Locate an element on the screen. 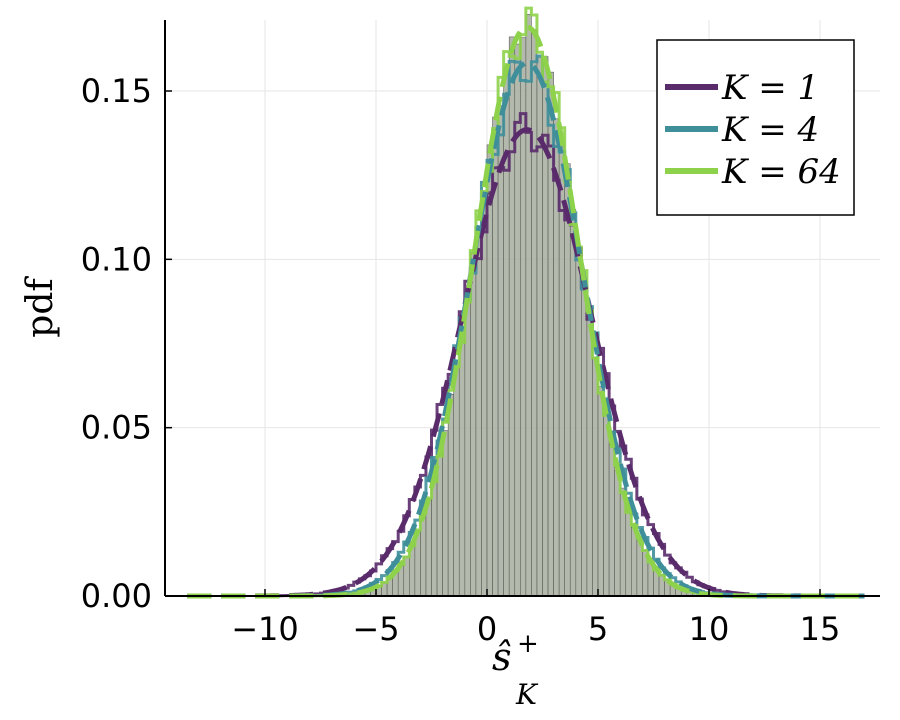  x-axis-label: ŝ + K is located at coordinates (515, 670).